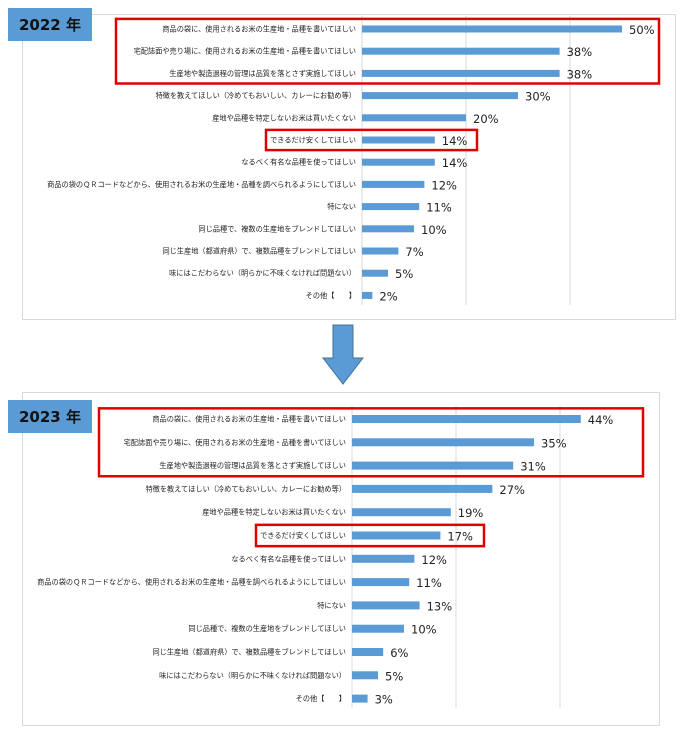  Describe the element at coordinates (414, 252) in the screenshot. I see `value-label: 7%` at that location.